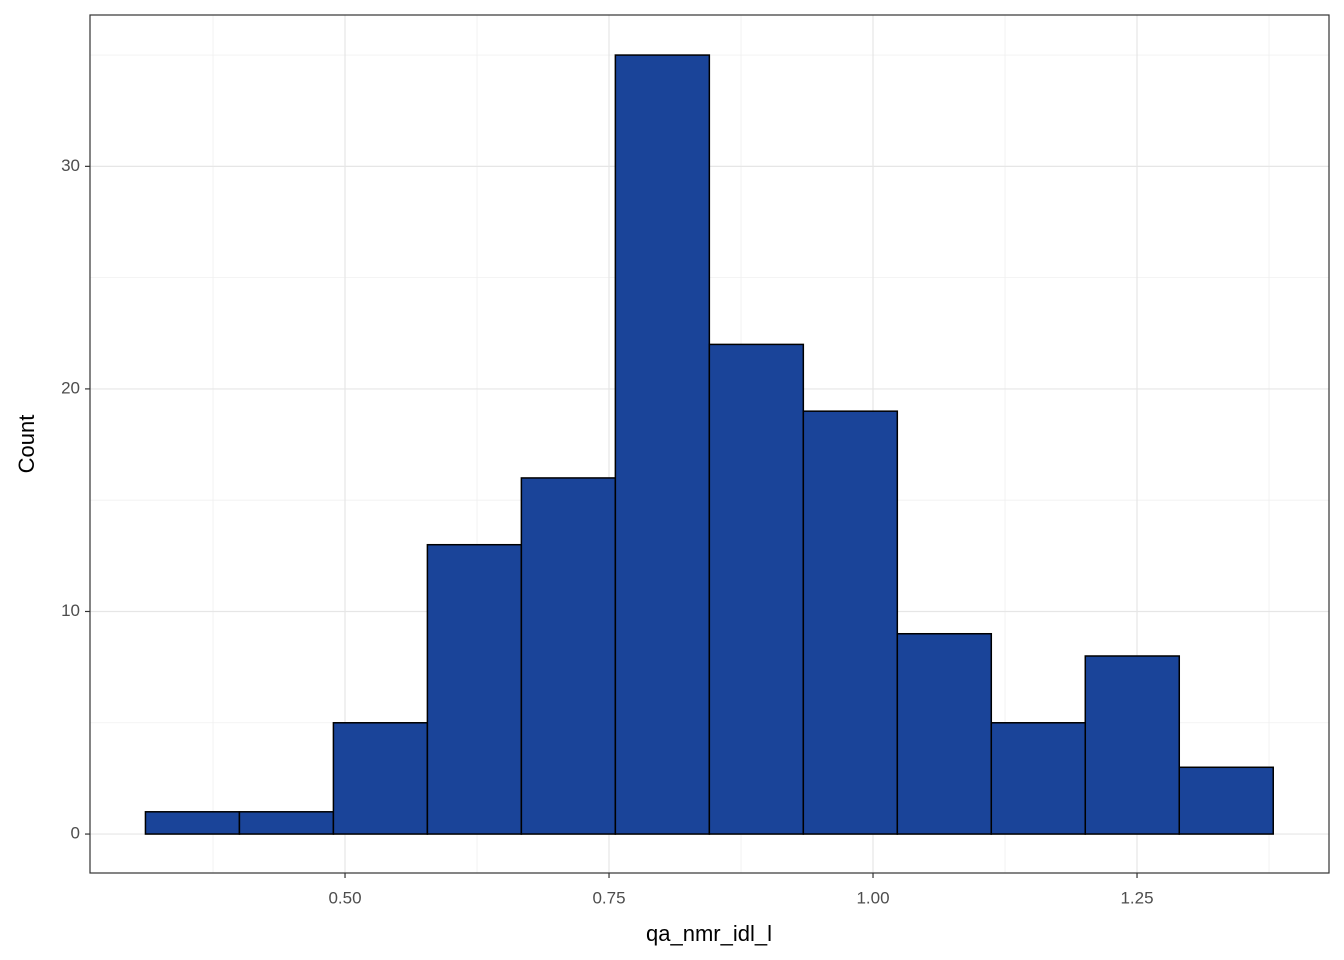 This screenshot has height=960, width=1344. I want to click on x-tick-label: 1.25, so click(1136, 897).